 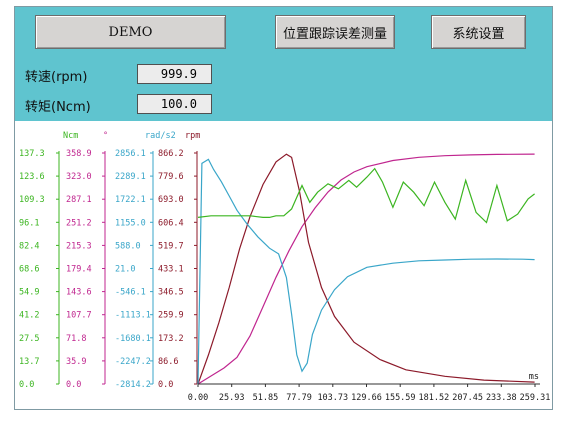 What do you see at coordinates (174, 104) in the screenshot?
I see `torque-value: 100.0` at bounding box center [174, 104].